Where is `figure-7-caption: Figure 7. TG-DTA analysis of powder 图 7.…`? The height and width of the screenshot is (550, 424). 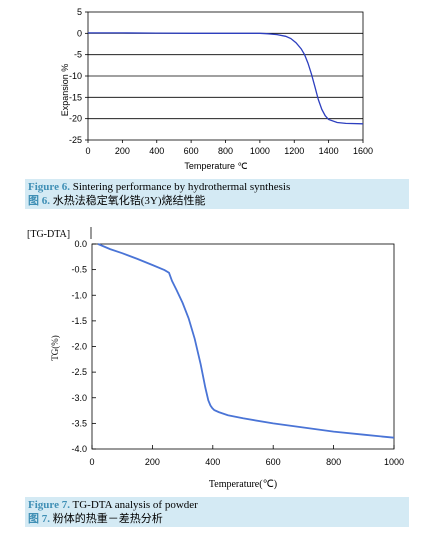
figure-7-caption: Figure 7. TG-DTA analysis of powder 图 7.… is located at coordinates (217, 512).